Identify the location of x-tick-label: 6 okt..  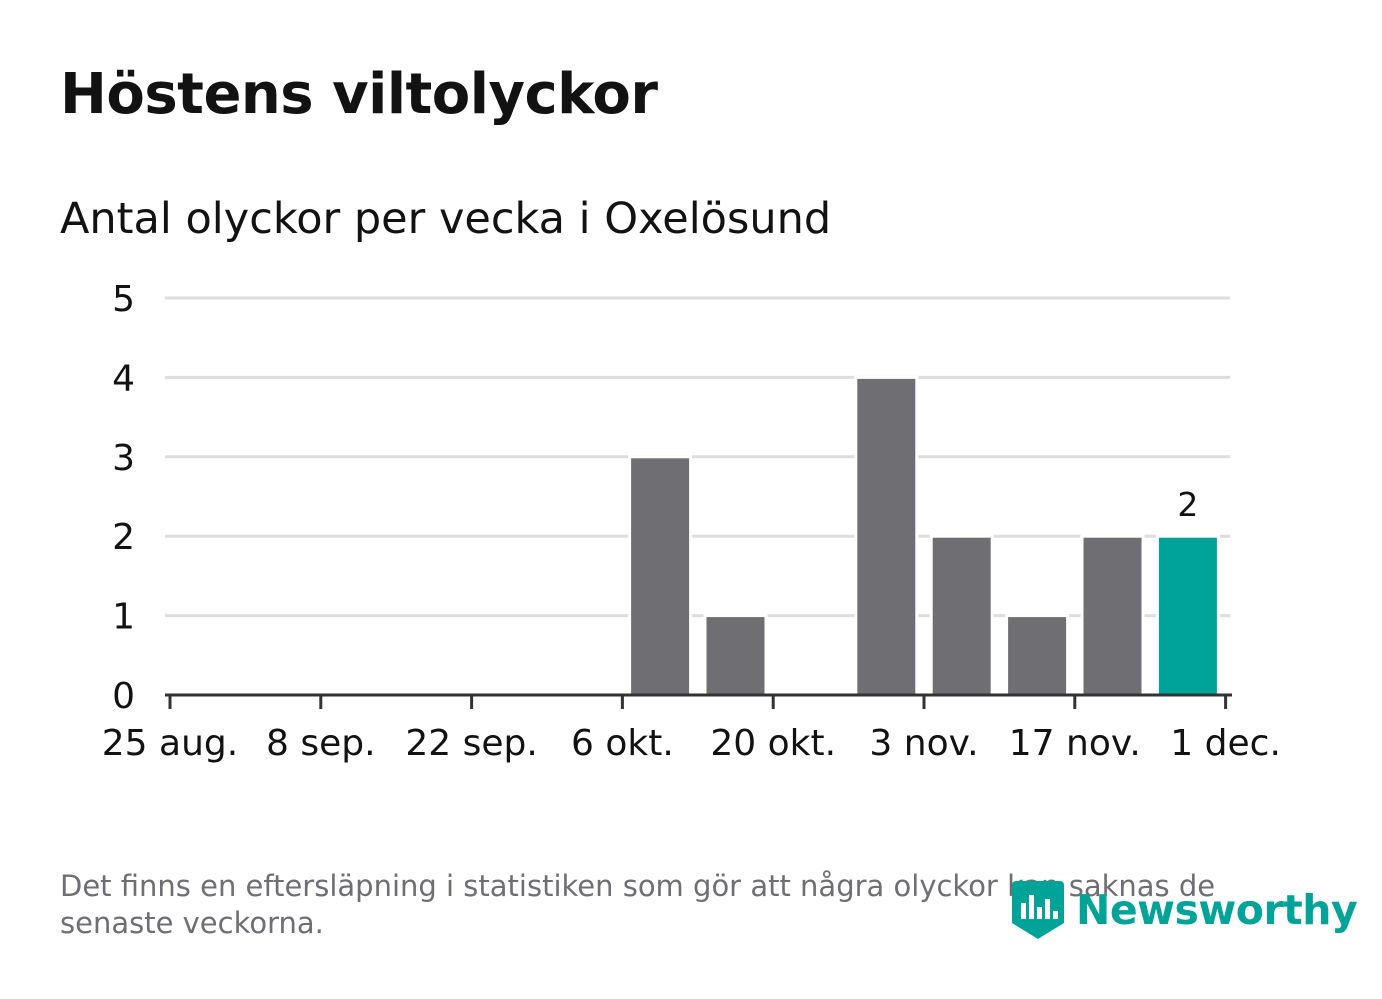
(622, 743).